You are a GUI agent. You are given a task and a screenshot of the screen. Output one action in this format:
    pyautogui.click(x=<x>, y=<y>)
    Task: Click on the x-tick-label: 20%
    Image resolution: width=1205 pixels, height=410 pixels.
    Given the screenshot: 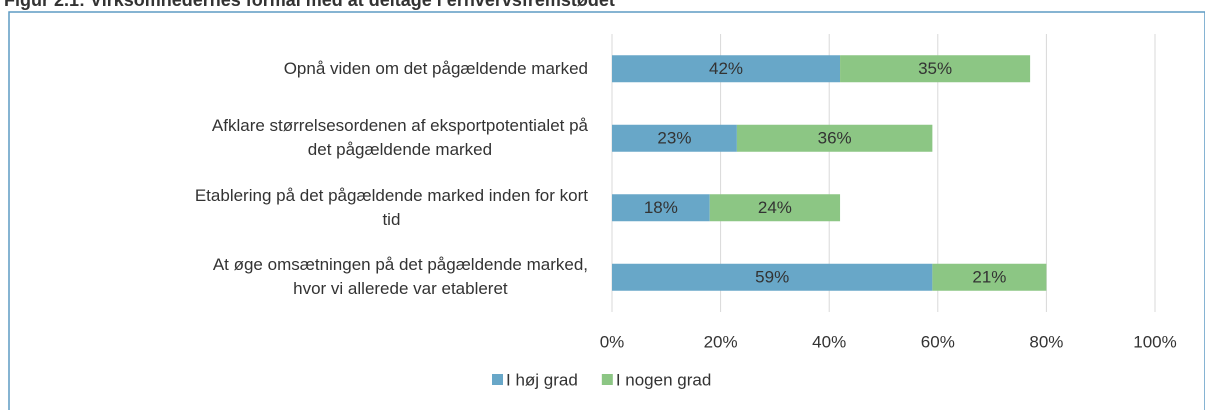 What is the action you would take?
    pyautogui.click(x=721, y=341)
    